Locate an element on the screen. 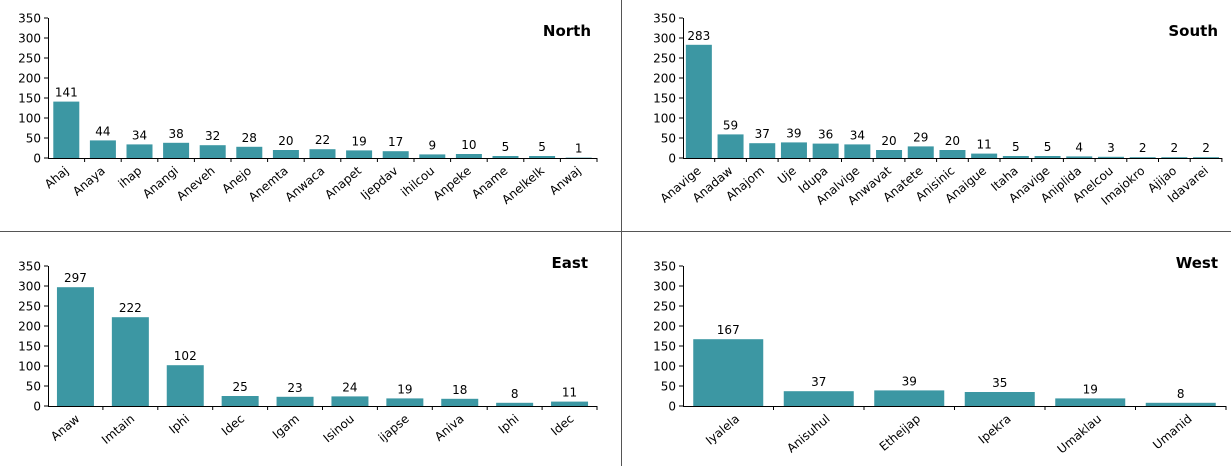 Image resolution: width=1231 pixels, height=470 pixels. data-label: 20 is located at coordinates (888, 141).